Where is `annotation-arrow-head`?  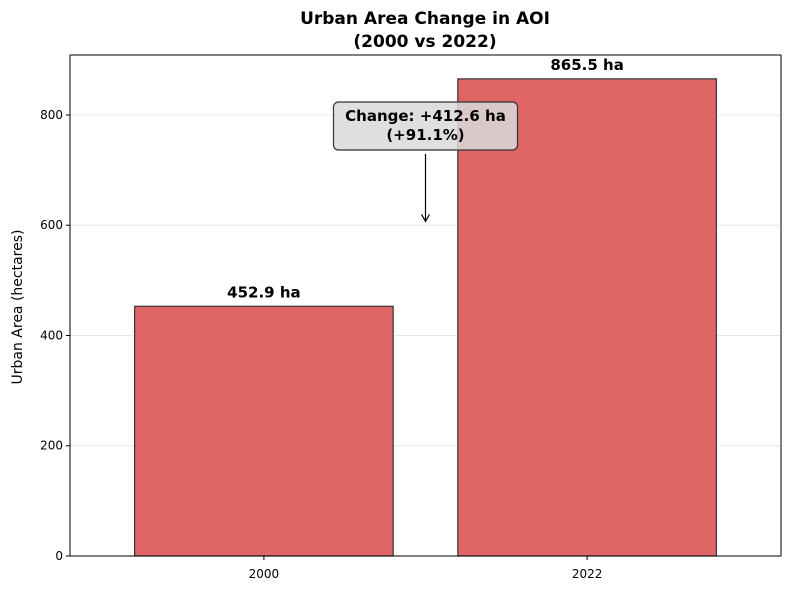 annotation-arrow-head is located at coordinates (425, 218).